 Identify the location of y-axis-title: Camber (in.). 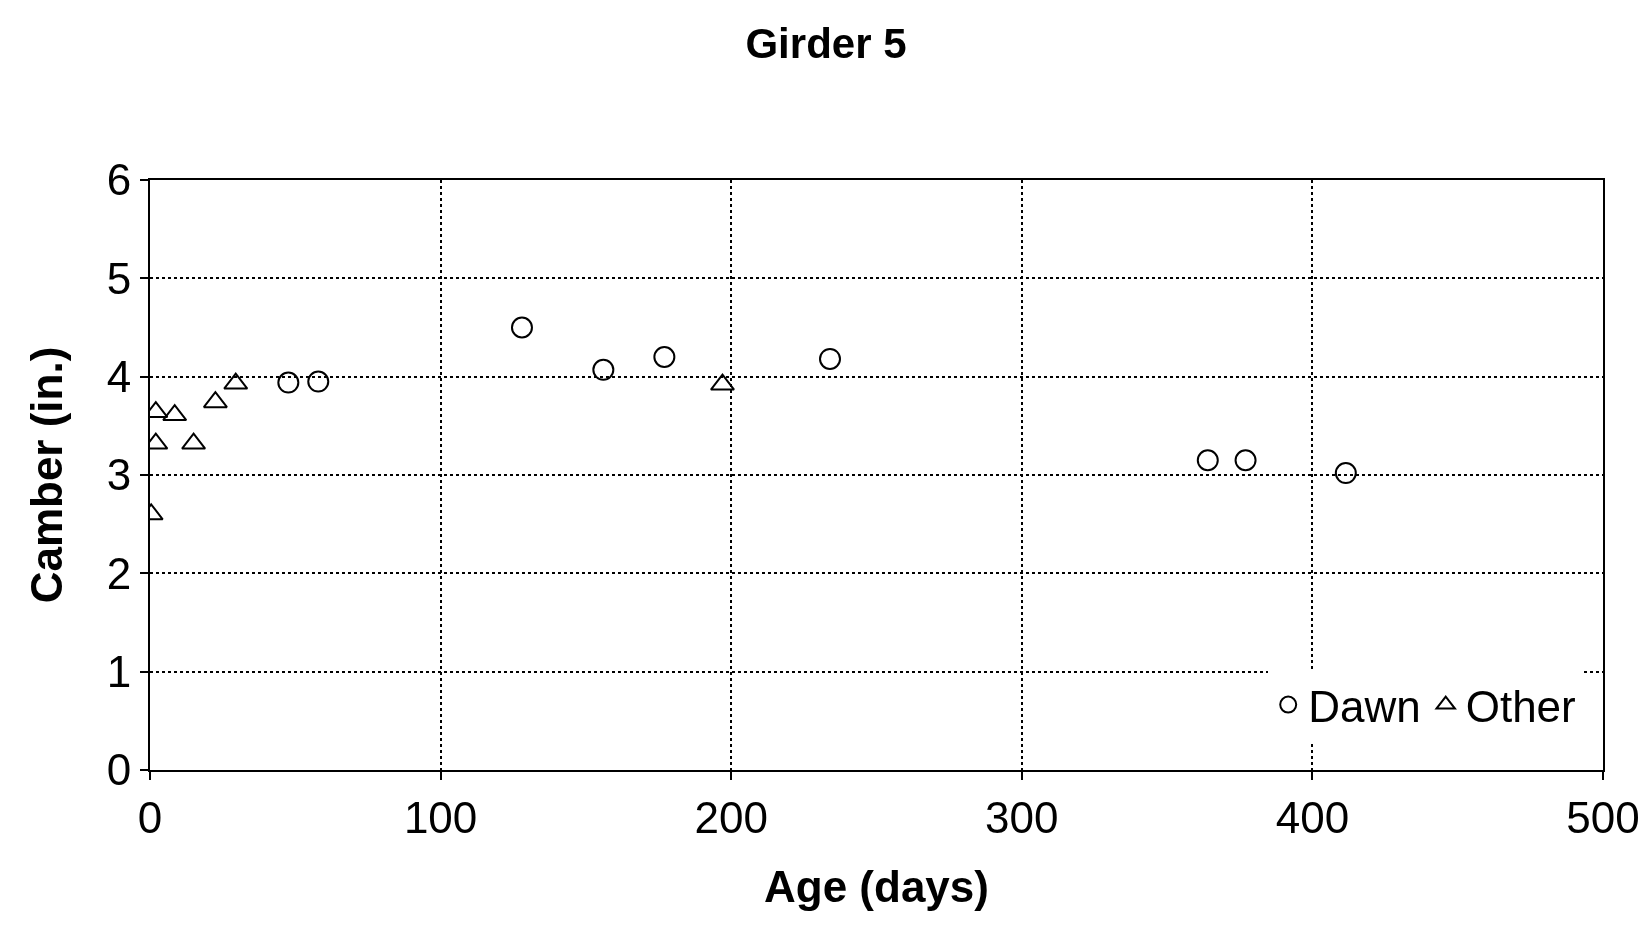
(47, 475).